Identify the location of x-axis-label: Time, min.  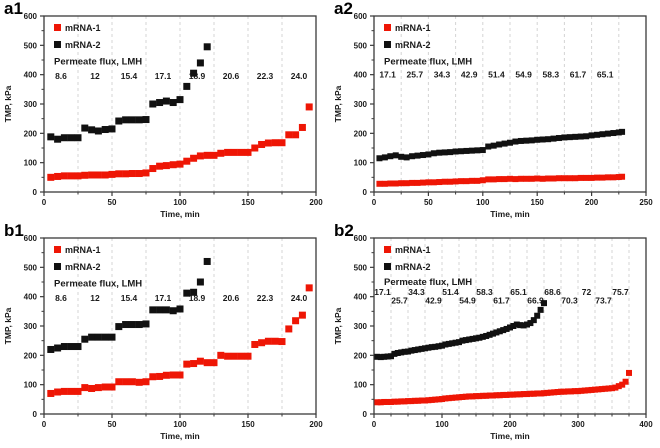
(510, 436).